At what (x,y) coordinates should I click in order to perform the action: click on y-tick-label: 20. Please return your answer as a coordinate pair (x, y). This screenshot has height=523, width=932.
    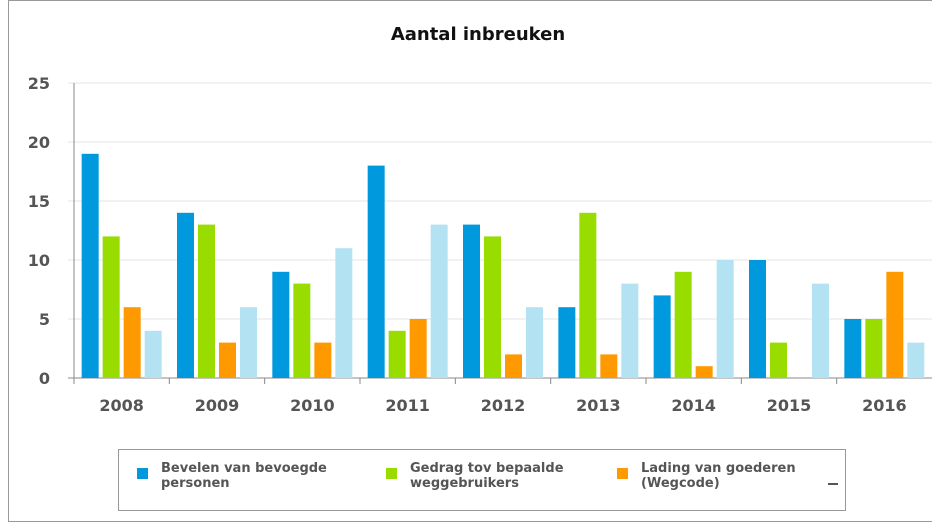
    Looking at the image, I should click on (39, 142).